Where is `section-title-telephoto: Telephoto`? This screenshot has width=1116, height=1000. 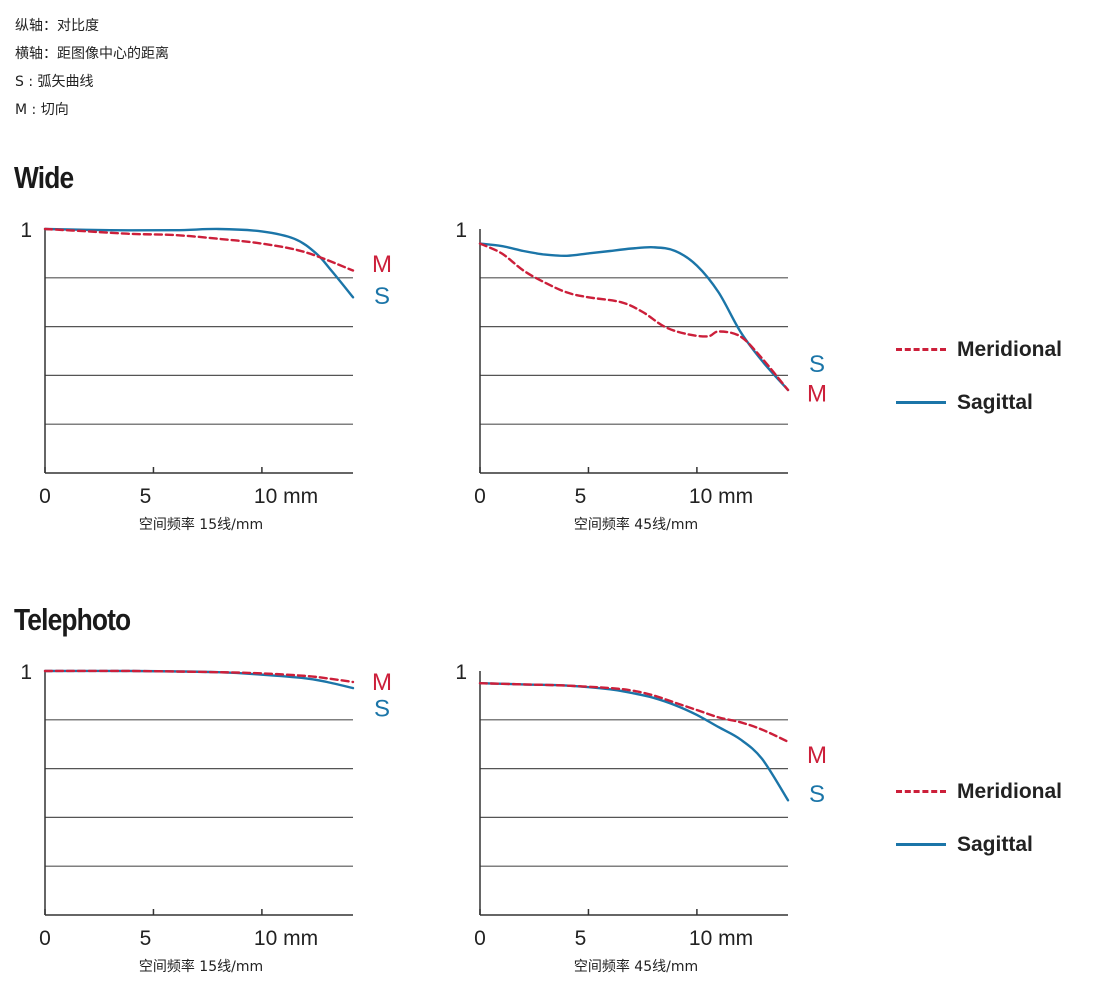
section-title-telephoto: Telephoto is located at coordinates (72, 619).